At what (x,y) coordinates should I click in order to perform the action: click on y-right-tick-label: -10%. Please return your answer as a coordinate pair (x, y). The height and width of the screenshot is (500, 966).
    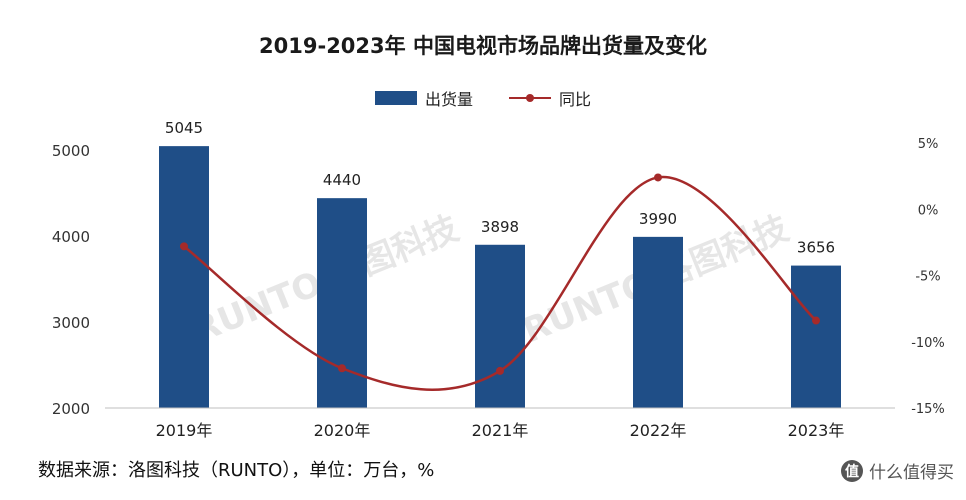
    Looking at the image, I should click on (928, 343).